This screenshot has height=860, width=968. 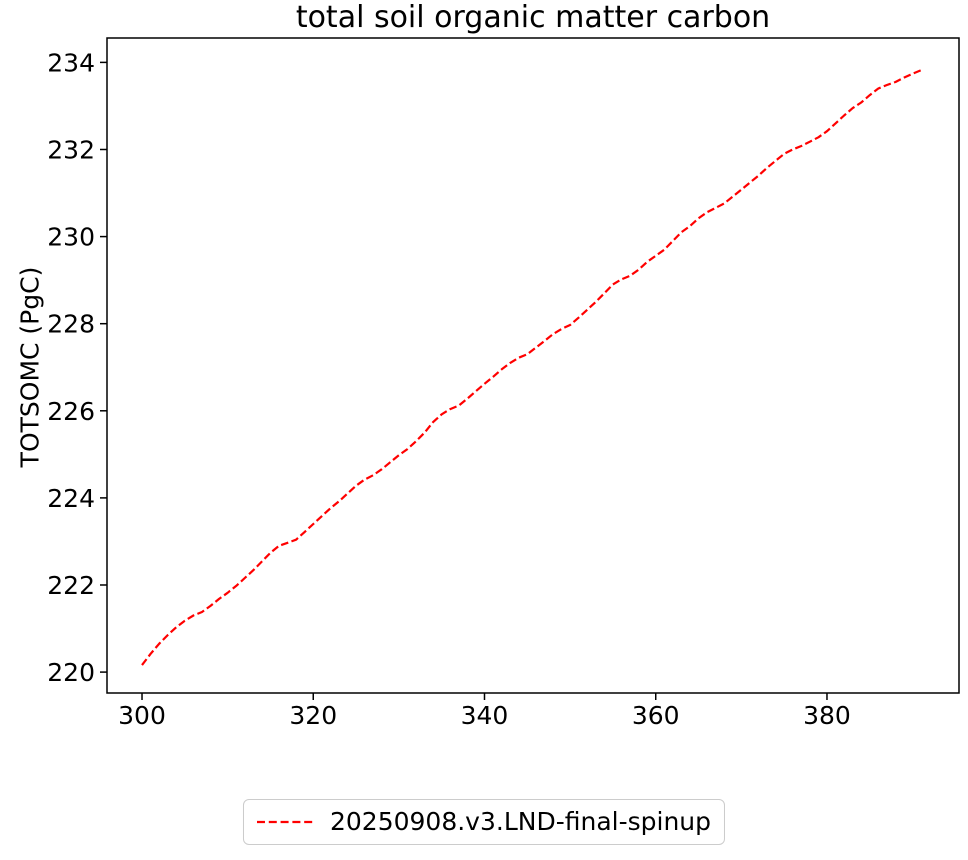 I want to click on x-tick-label: 320, so click(x=313, y=715).